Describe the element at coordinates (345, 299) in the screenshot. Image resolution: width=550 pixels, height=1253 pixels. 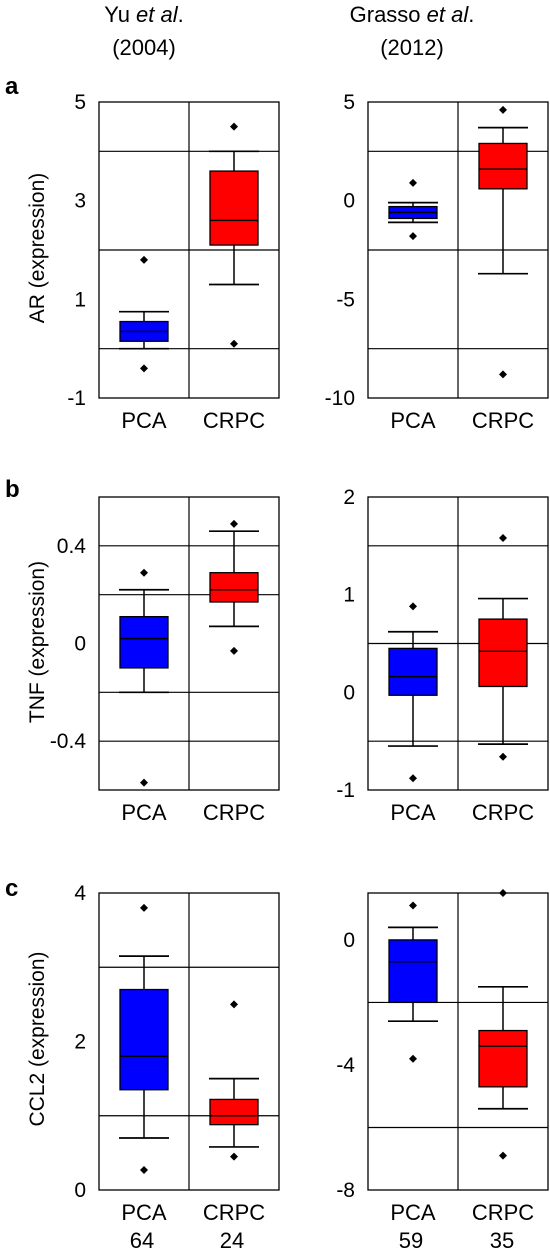
I see `y-tick-label: -5` at that location.